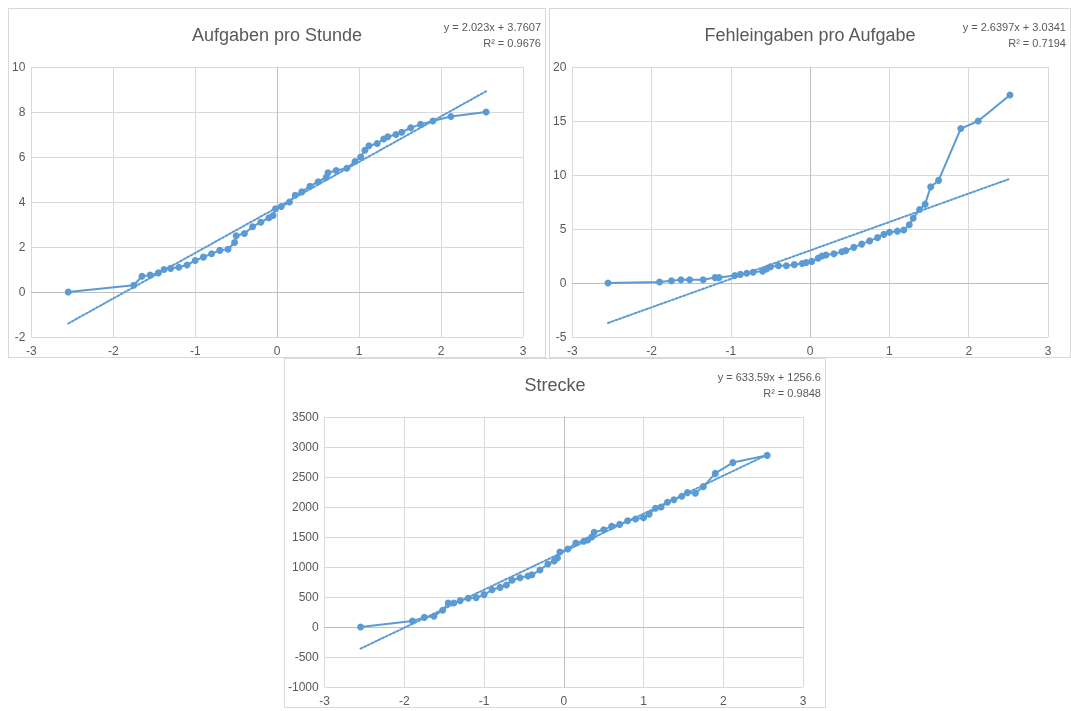 The height and width of the screenshot is (711, 1071). Describe the element at coordinates (561, 337) in the screenshot. I see `y-tick-label: -5` at that location.